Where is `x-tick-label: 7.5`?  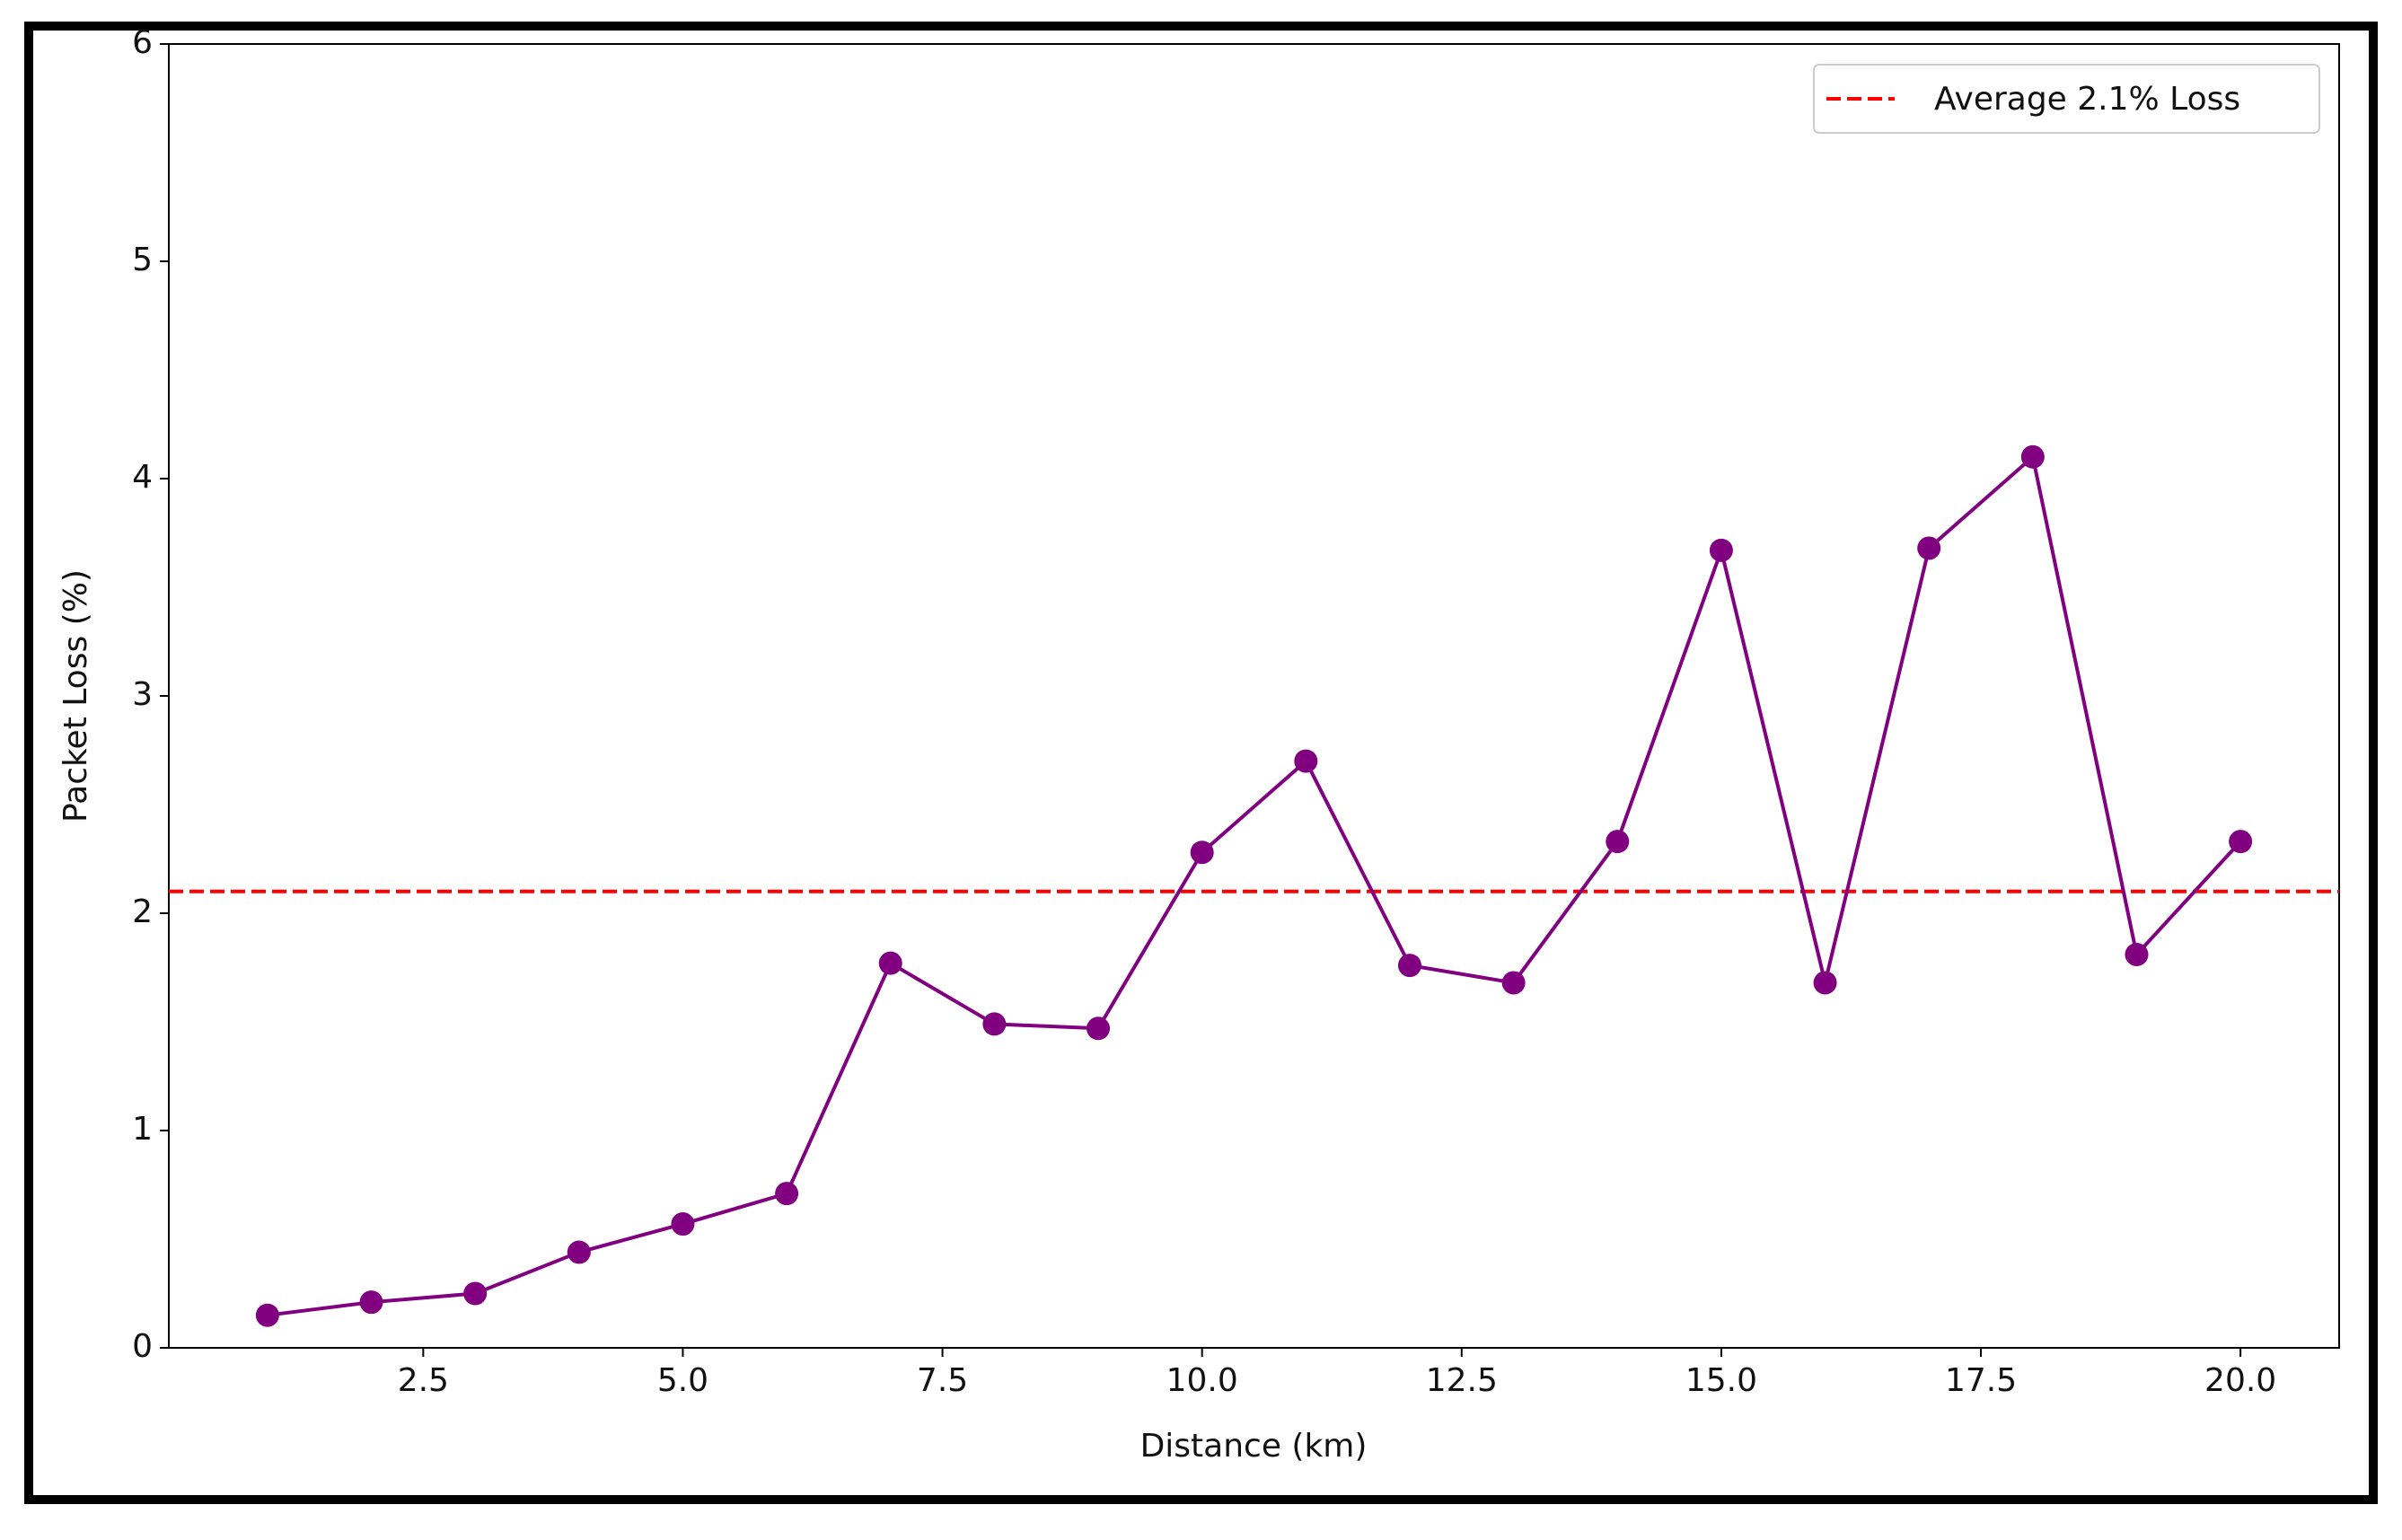
x-tick-label: 7.5 is located at coordinates (942, 1380).